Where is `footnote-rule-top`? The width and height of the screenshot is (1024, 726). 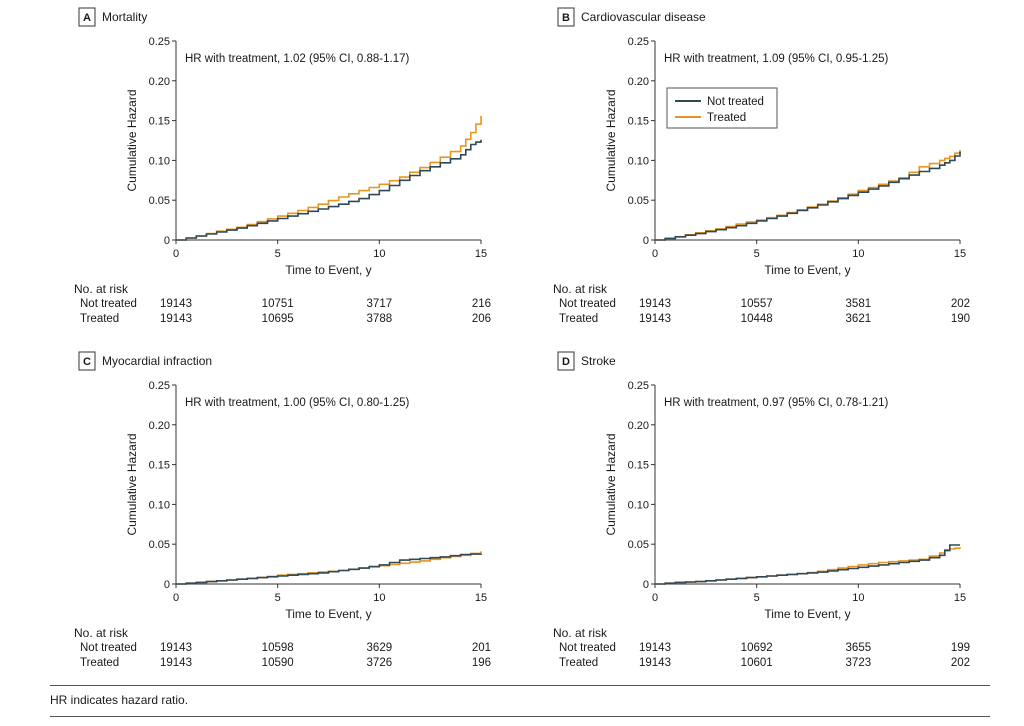
footnote-rule-top is located at coordinates (520, 685).